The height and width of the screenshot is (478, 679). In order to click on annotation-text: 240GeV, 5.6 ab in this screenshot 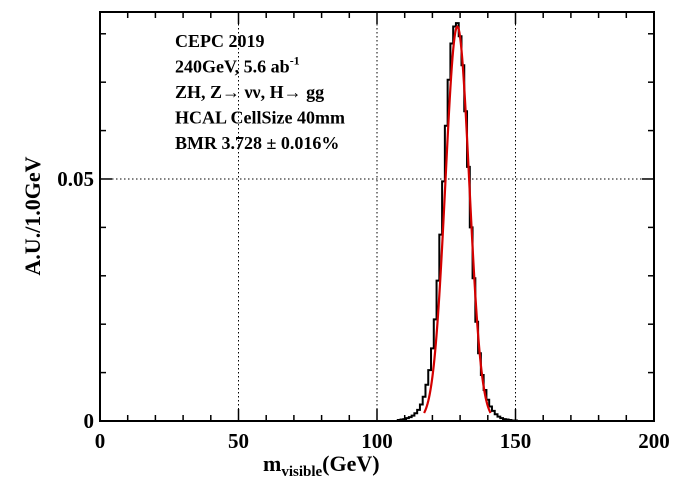, I will do `click(232, 67)`.